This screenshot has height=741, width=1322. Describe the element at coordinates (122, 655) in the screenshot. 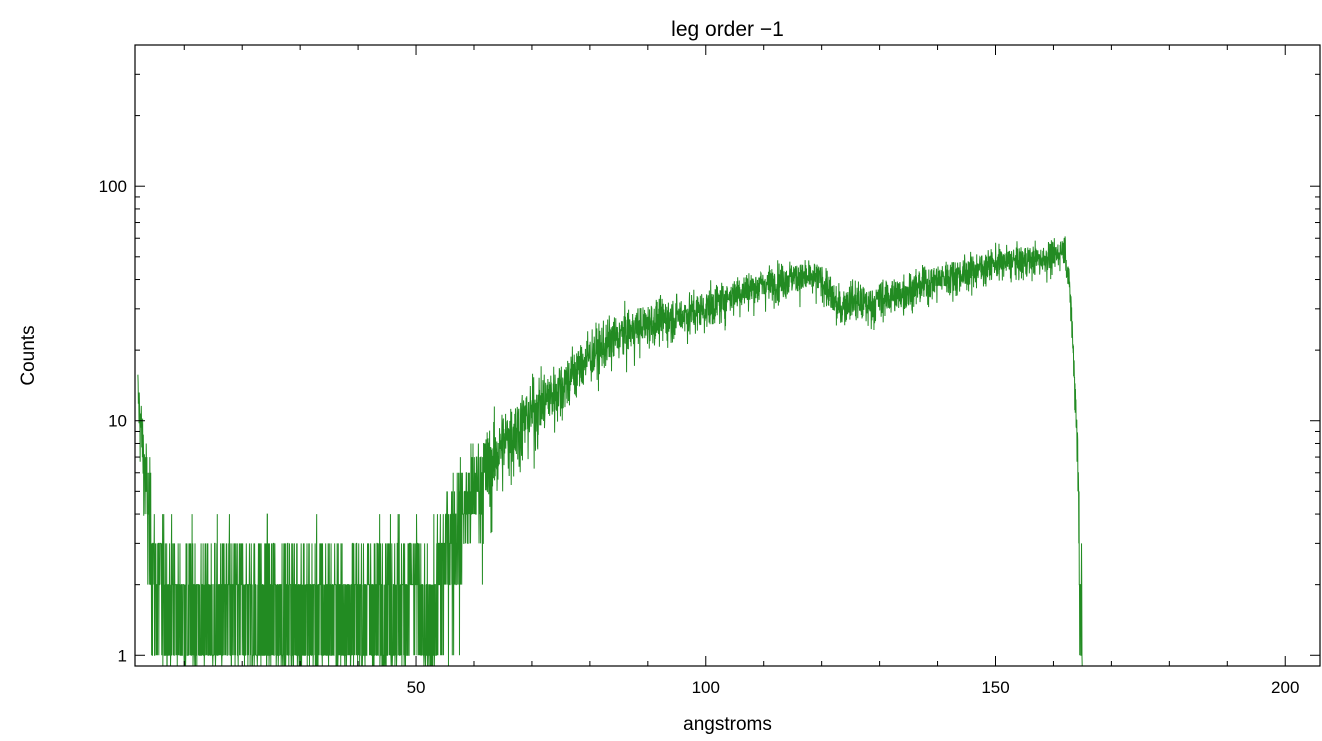

I see `y-tick-label: 1` at that location.